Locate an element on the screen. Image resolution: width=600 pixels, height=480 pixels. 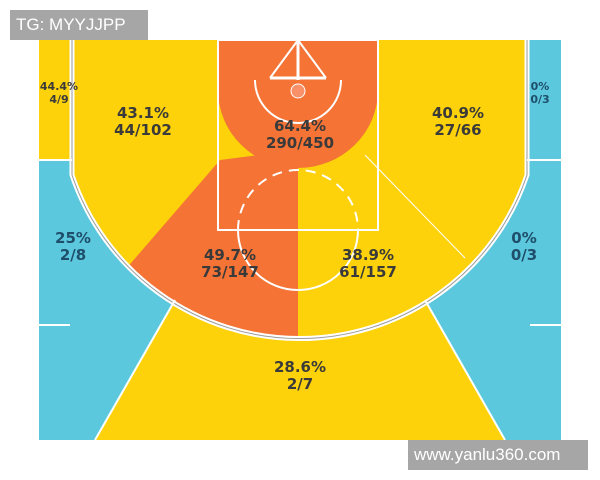
zone-label-made-attempts: 2/8 is located at coordinates (73, 255).